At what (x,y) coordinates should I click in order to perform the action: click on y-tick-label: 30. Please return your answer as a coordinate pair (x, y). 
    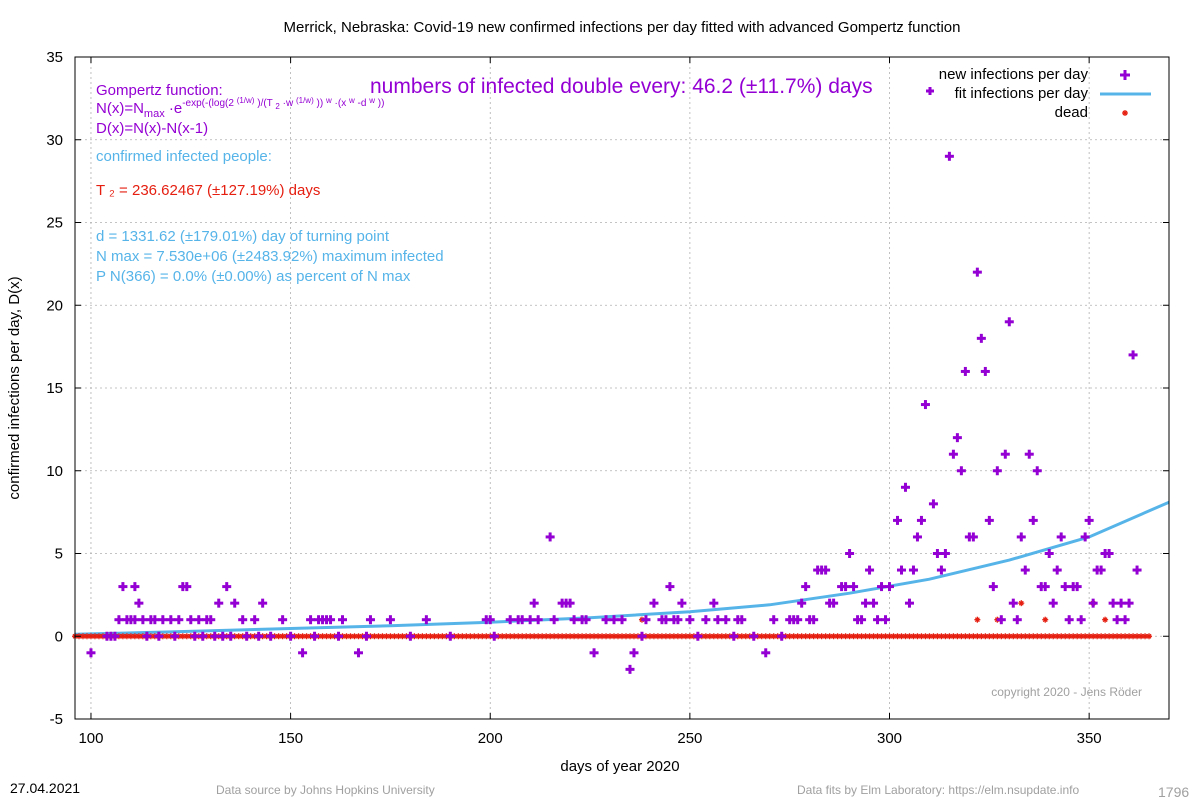
    Looking at the image, I should click on (54, 140).